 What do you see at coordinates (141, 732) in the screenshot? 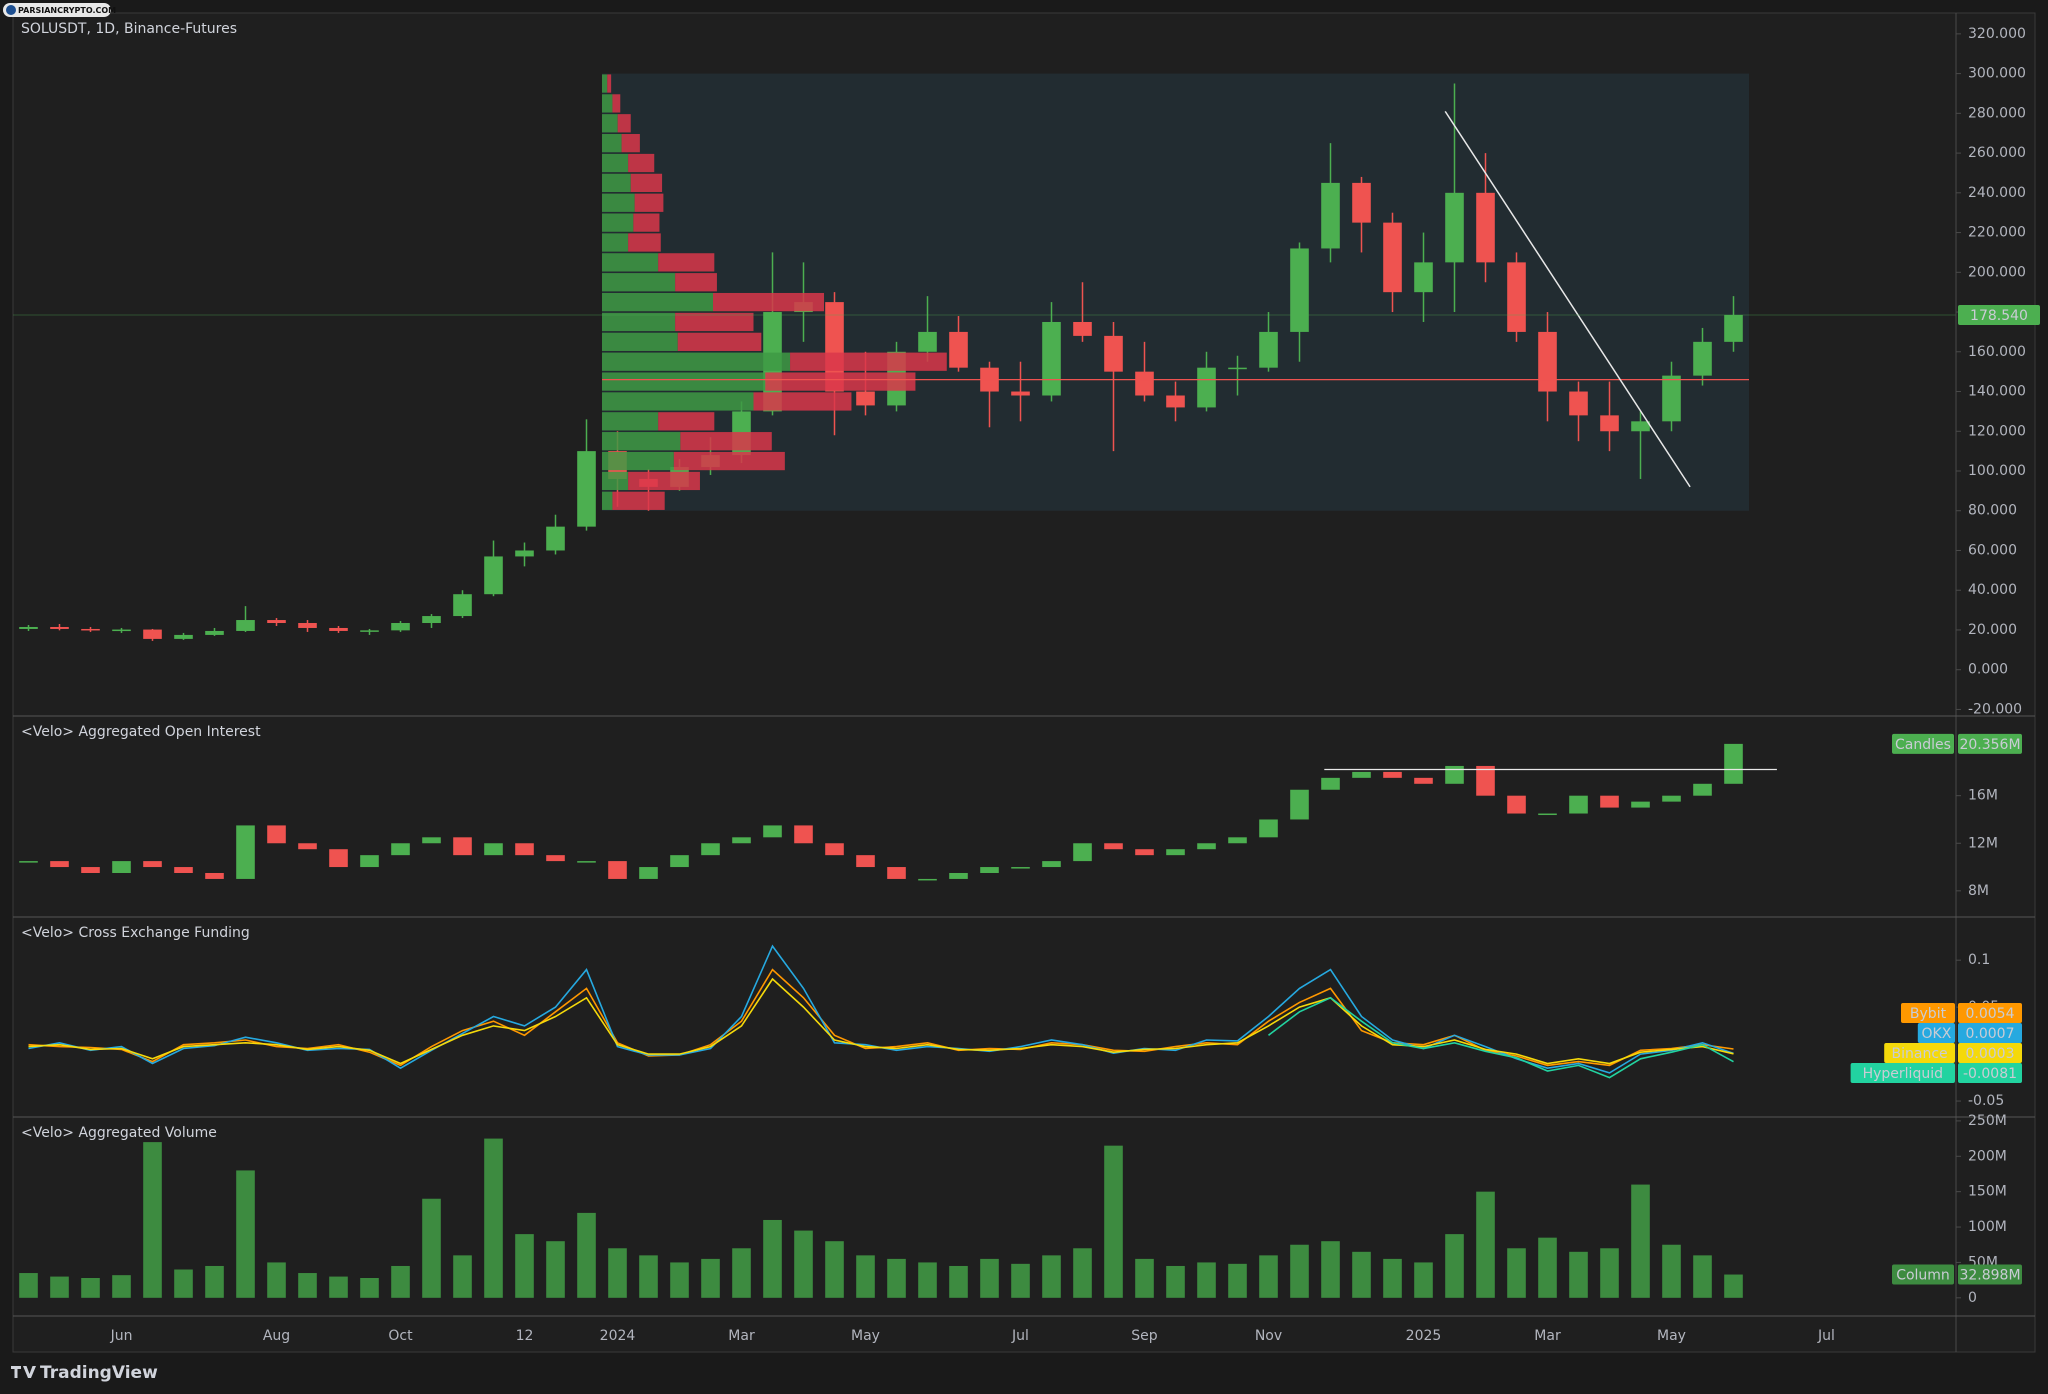
I see `pane-title: <Velo> Aggregated Open Interest` at bounding box center [141, 732].